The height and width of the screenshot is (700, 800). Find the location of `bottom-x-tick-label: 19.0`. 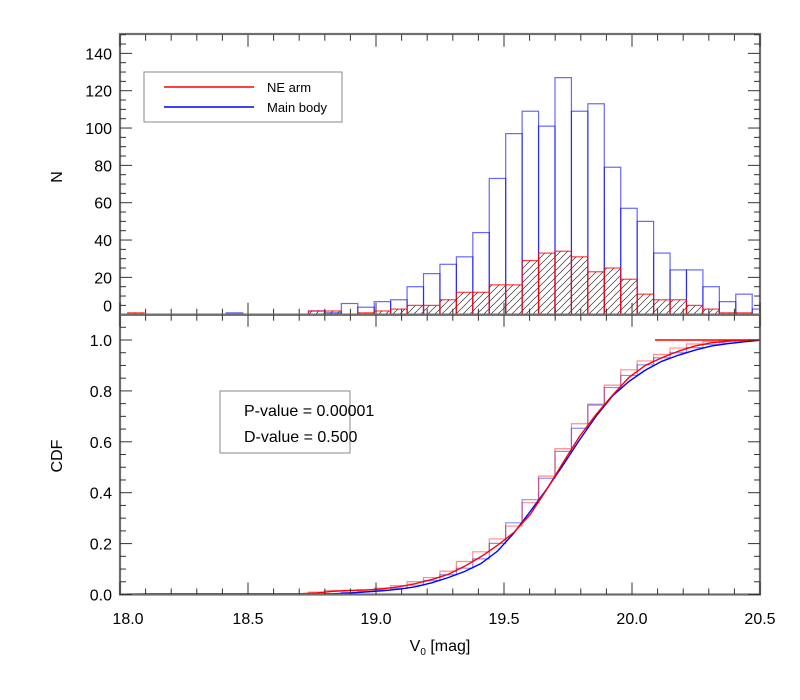

bottom-x-tick-label: 19.0 is located at coordinates (375, 619).